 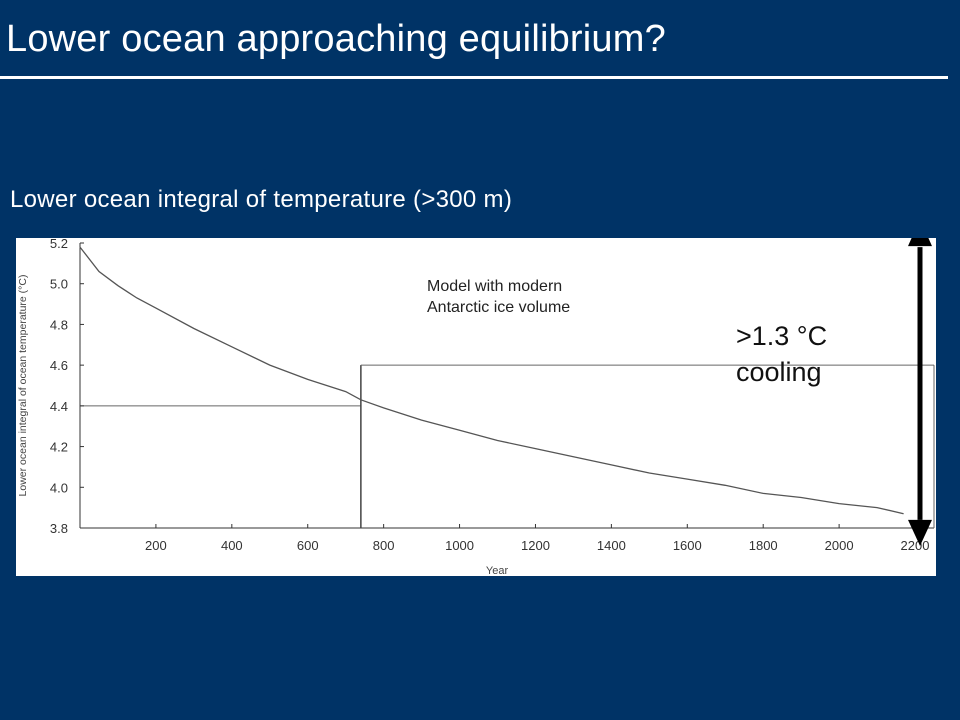 What do you see at coordinates (779, 372) in the screenshot?
I see `cooling-annotation-line2: cooling` at bounding box center [779, 372].